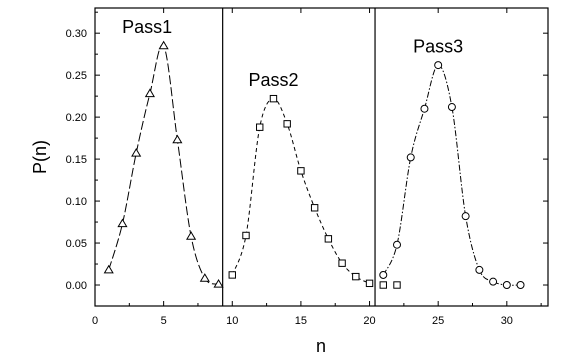  What do you see at coordinates (301, 321) in the screenshot?
I see `x-tick-label: 15` at bounding box center [301, 321].